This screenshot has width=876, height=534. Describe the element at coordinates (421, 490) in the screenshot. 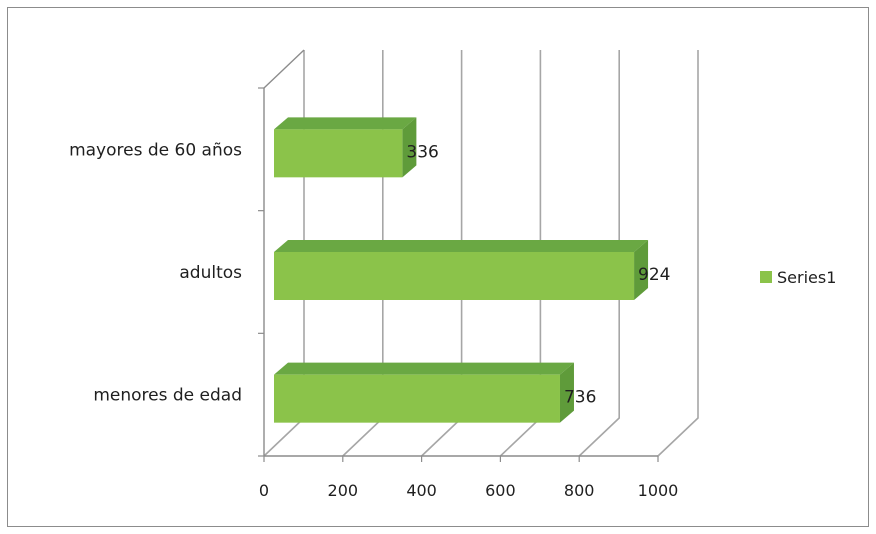

I see `x-tick-label: 400` at that location.